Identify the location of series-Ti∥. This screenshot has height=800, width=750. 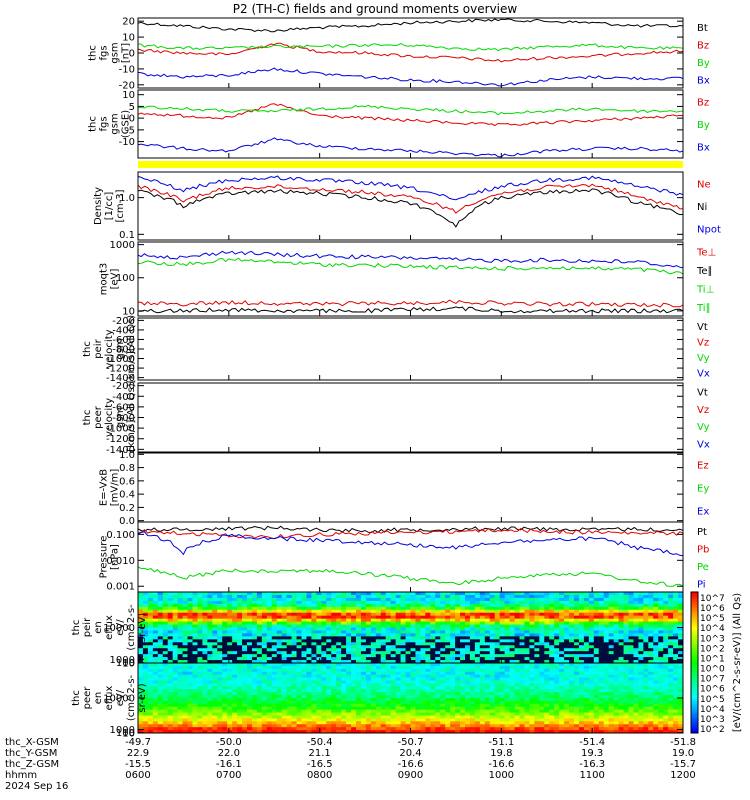
(410, 266).